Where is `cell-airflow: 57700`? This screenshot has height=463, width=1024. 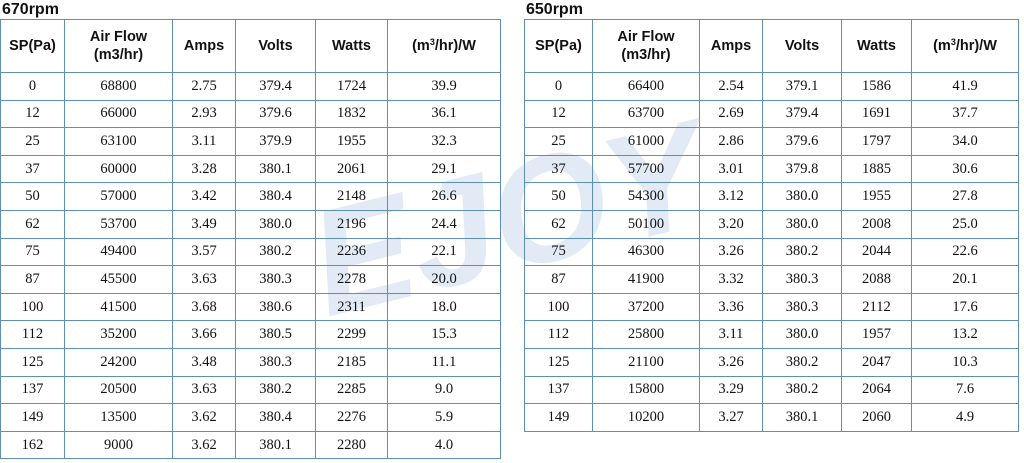 cell-airflow: 57700 is located at coordinates (646, 169).